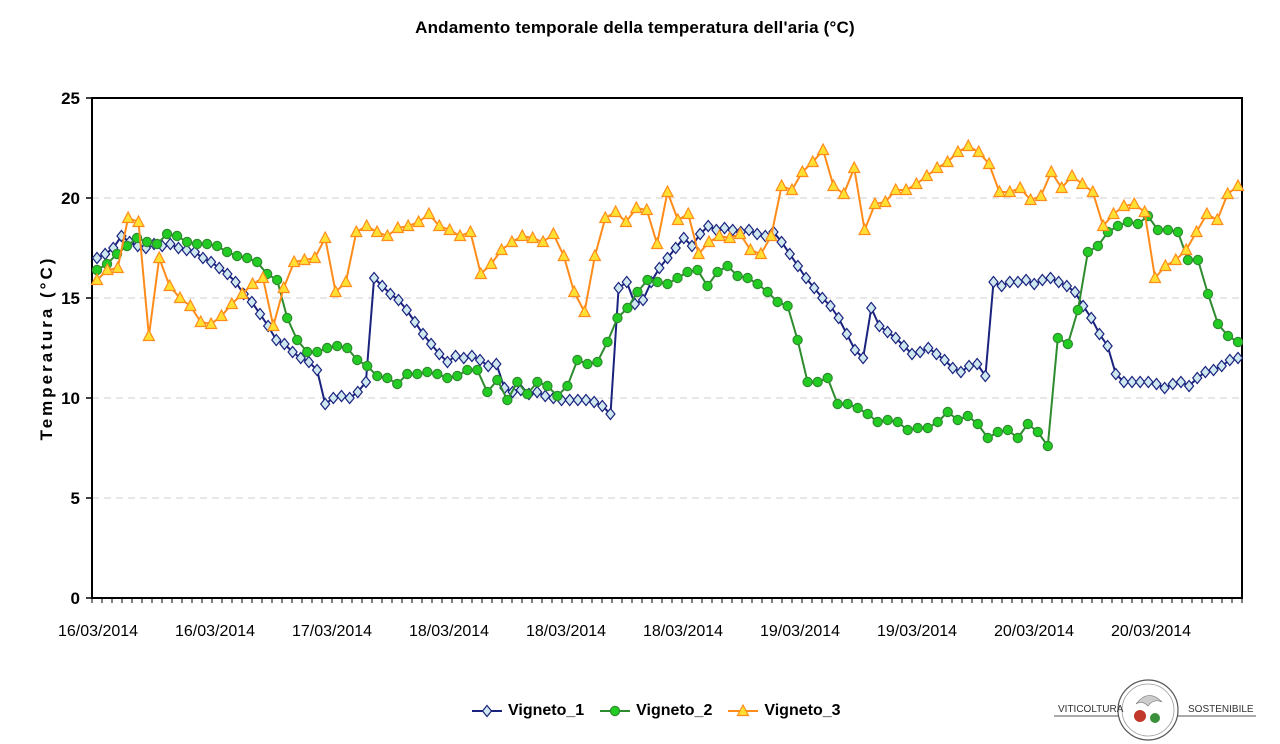 Image resolution: width=1280 pixels, height=744 pixels. I want to click on x-tick-label: 17/03/2014, so click(332, 631).